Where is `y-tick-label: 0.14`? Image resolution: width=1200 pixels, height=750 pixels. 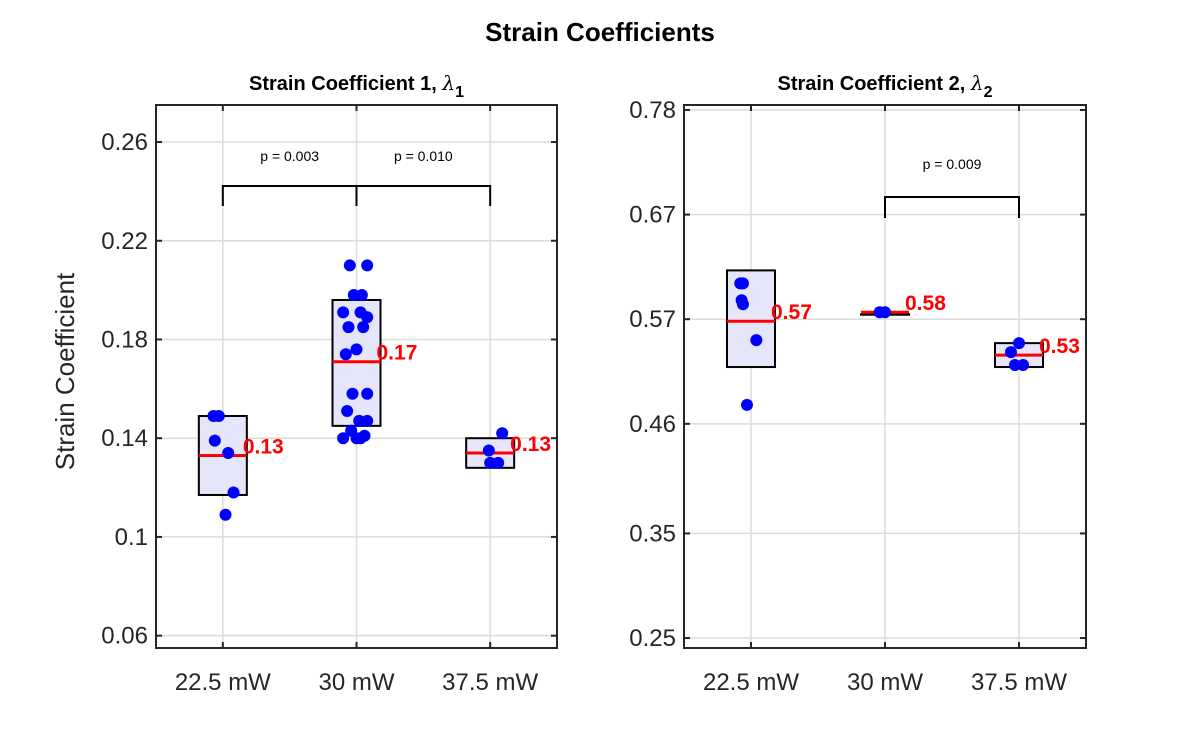 y-tick-label: 0.14 is located at coordinates (124, 438).